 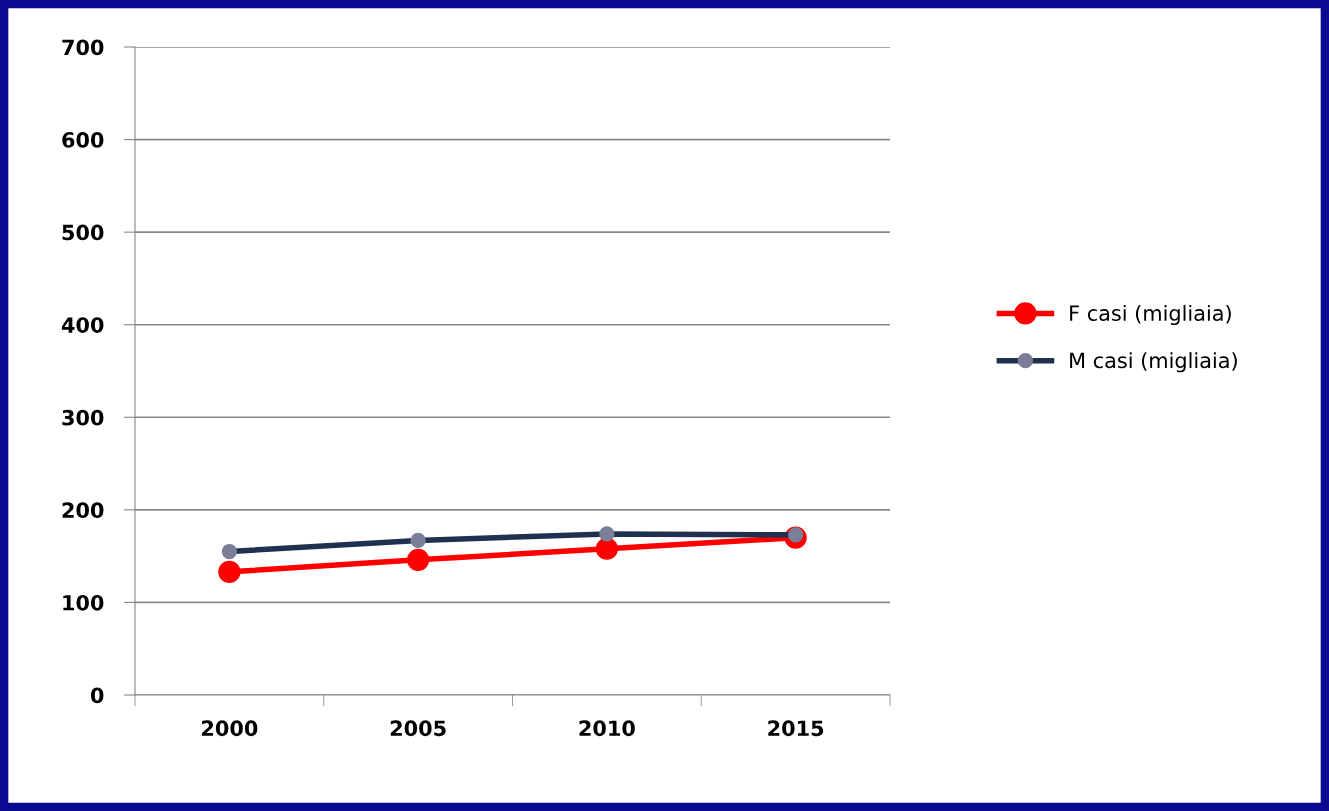 What do you see at coordinates (83, 510) in the screenshot?
I see `y-tick-label: 200` at bounding box center [83, 510].